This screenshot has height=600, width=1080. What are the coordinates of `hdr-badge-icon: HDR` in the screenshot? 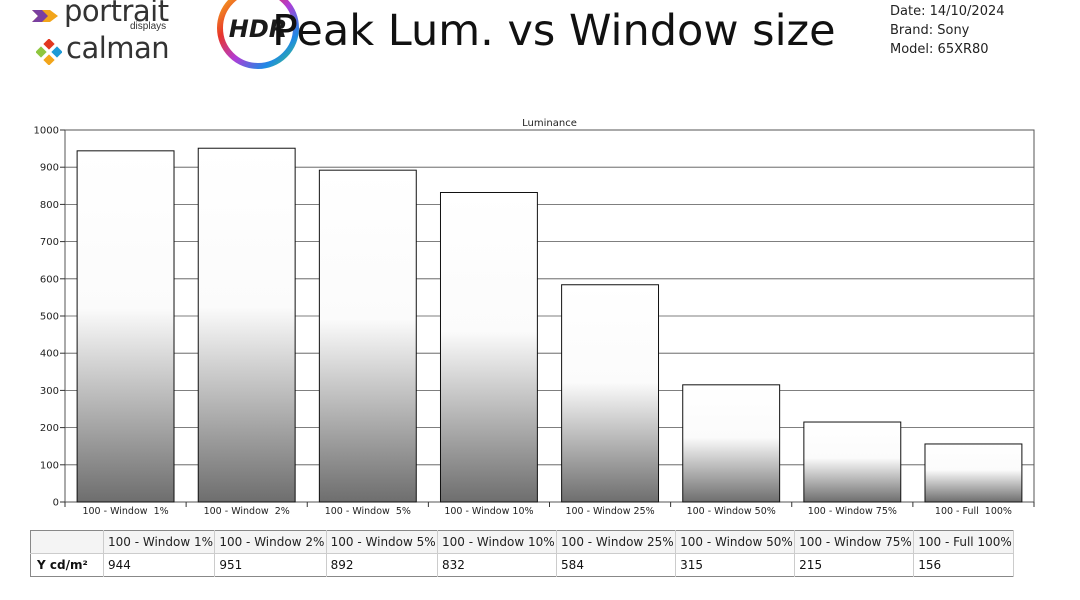 It's located at (258, 34).